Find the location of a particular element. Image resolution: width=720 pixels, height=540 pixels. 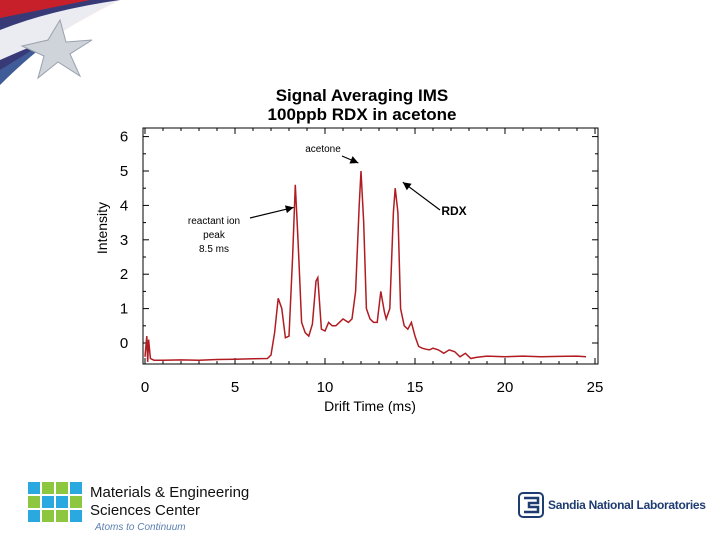

annotation-label: 8.5 ms is located at coordinates (214, 249).